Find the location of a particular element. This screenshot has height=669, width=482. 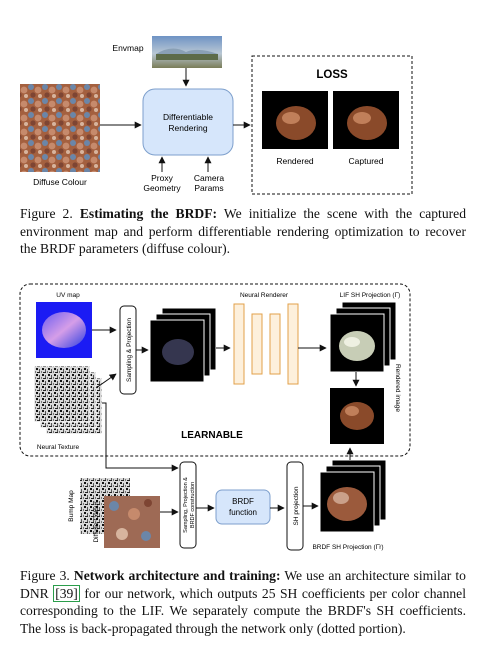

brdf-sh-label: BRDF SH Projection (Γ̄r) is located at coordinates (347, 547).